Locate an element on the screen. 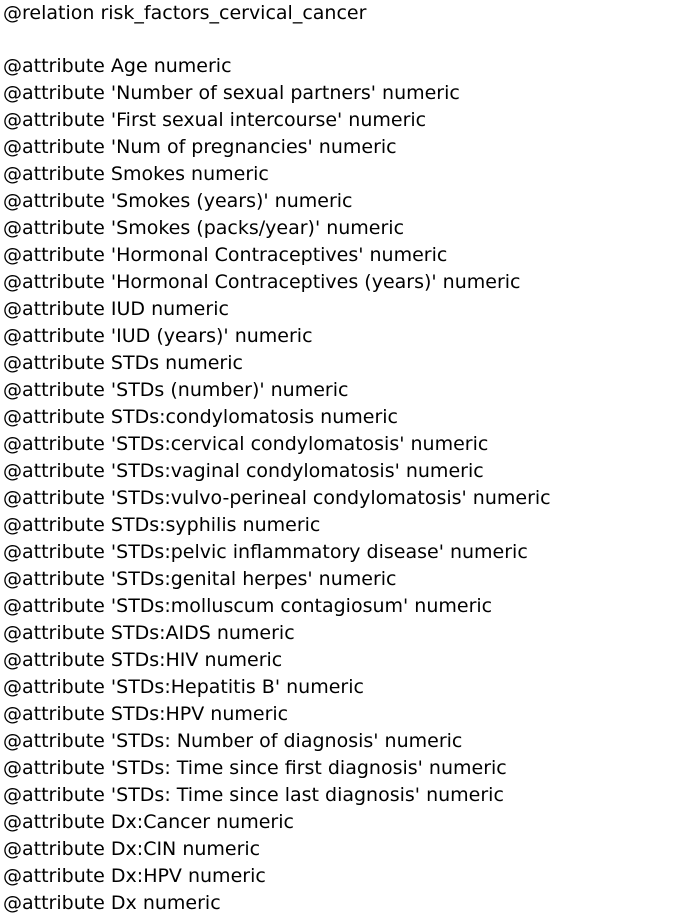 The height and width of the screenshot is (917, 678). attribute-line: @attribute 'STDs:genital herpes' numeric is located at coordinates (200, 579).